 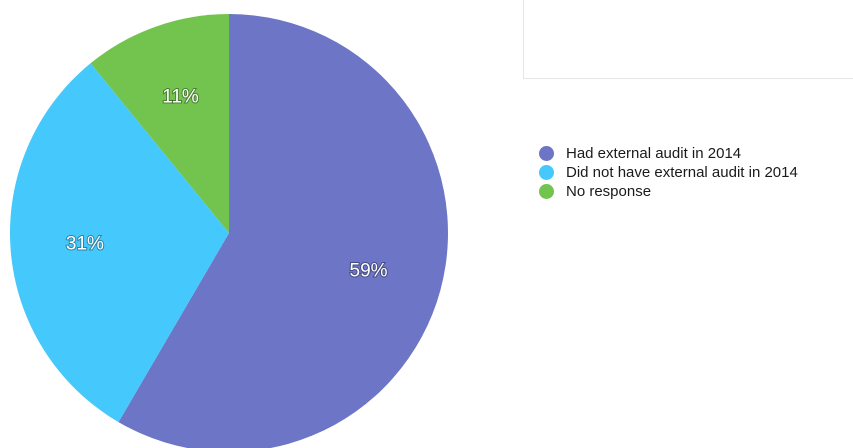 What do you see at coordinates (654, 153) in the screenshot?
I see `legend-label-had-audit: Had external audit in 2014` at bounding box center [654, 153].